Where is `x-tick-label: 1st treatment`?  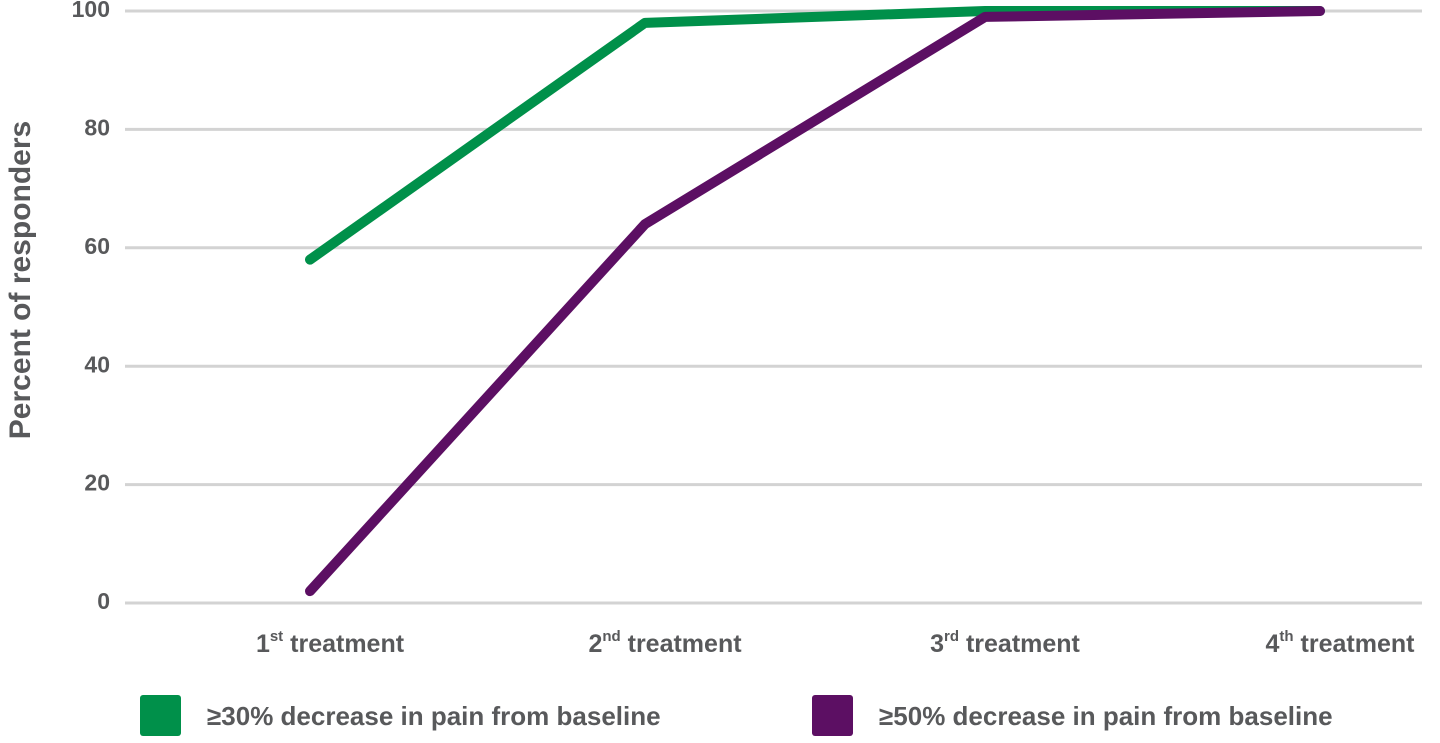
x-tick-label: 1st treatment is located at coordinates (330, 643).